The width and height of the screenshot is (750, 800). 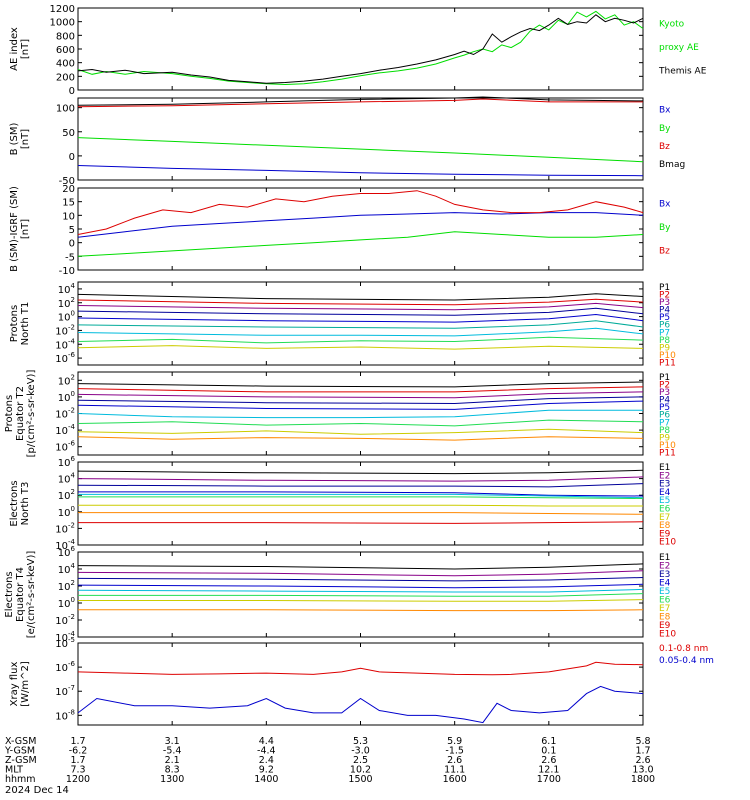 What do you see at coordinates (665, 601) in the screenshot?
I see `legend-entry: E6` at bounding box center [665, 601].